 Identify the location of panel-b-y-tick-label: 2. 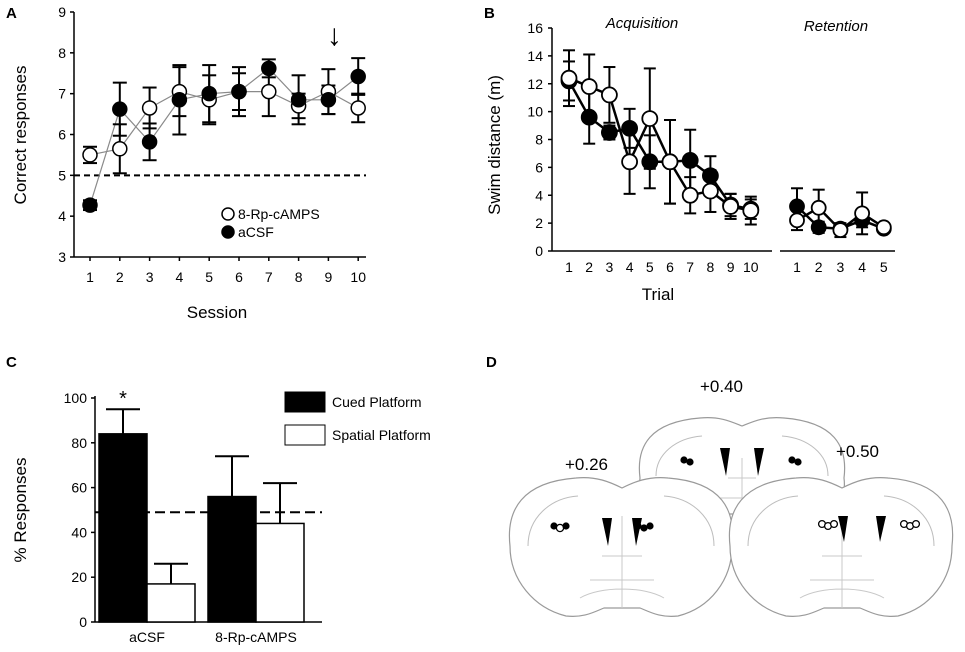
(539, 223).